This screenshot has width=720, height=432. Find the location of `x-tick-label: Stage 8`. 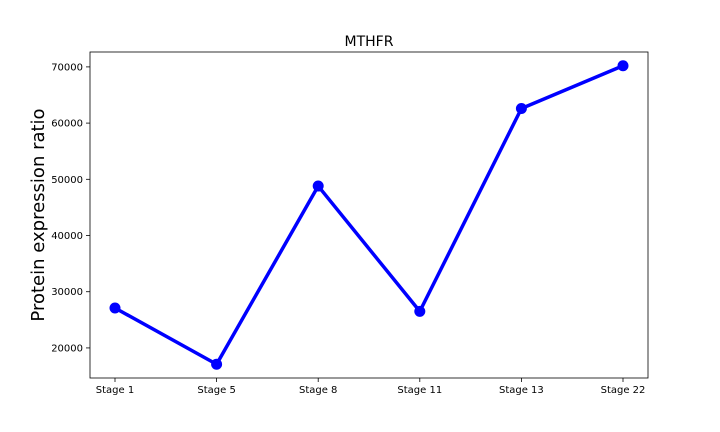

x-tick-label: Stage 8 is located at coordinates (318, 390).